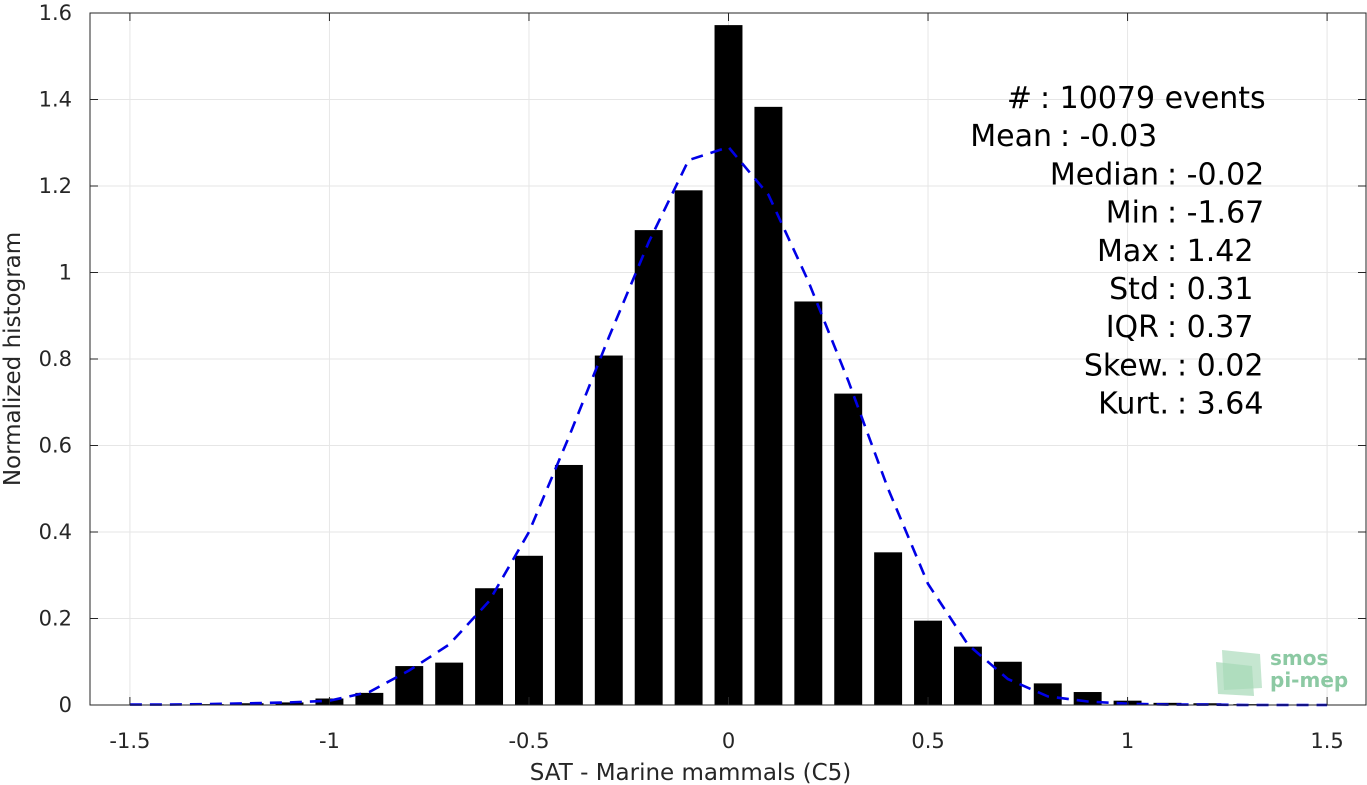  What do you see at coordinates (728, 741) in the screenshot?
I see `x-tick-label: 0` at bounding box center [728, 741].